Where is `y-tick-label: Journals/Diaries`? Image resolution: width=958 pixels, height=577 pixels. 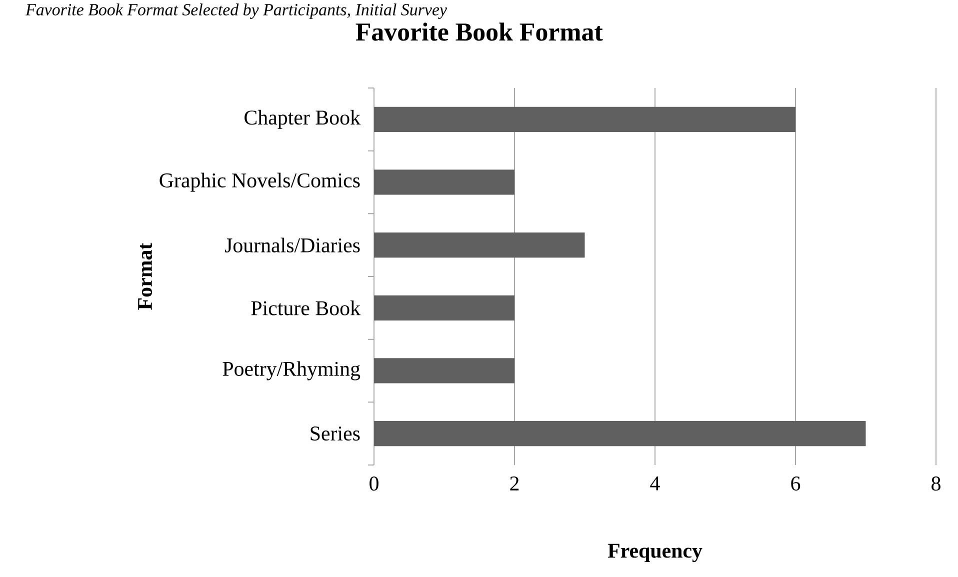
y-tick-label: Journals/Diaries is located at coordinates (292, 245).